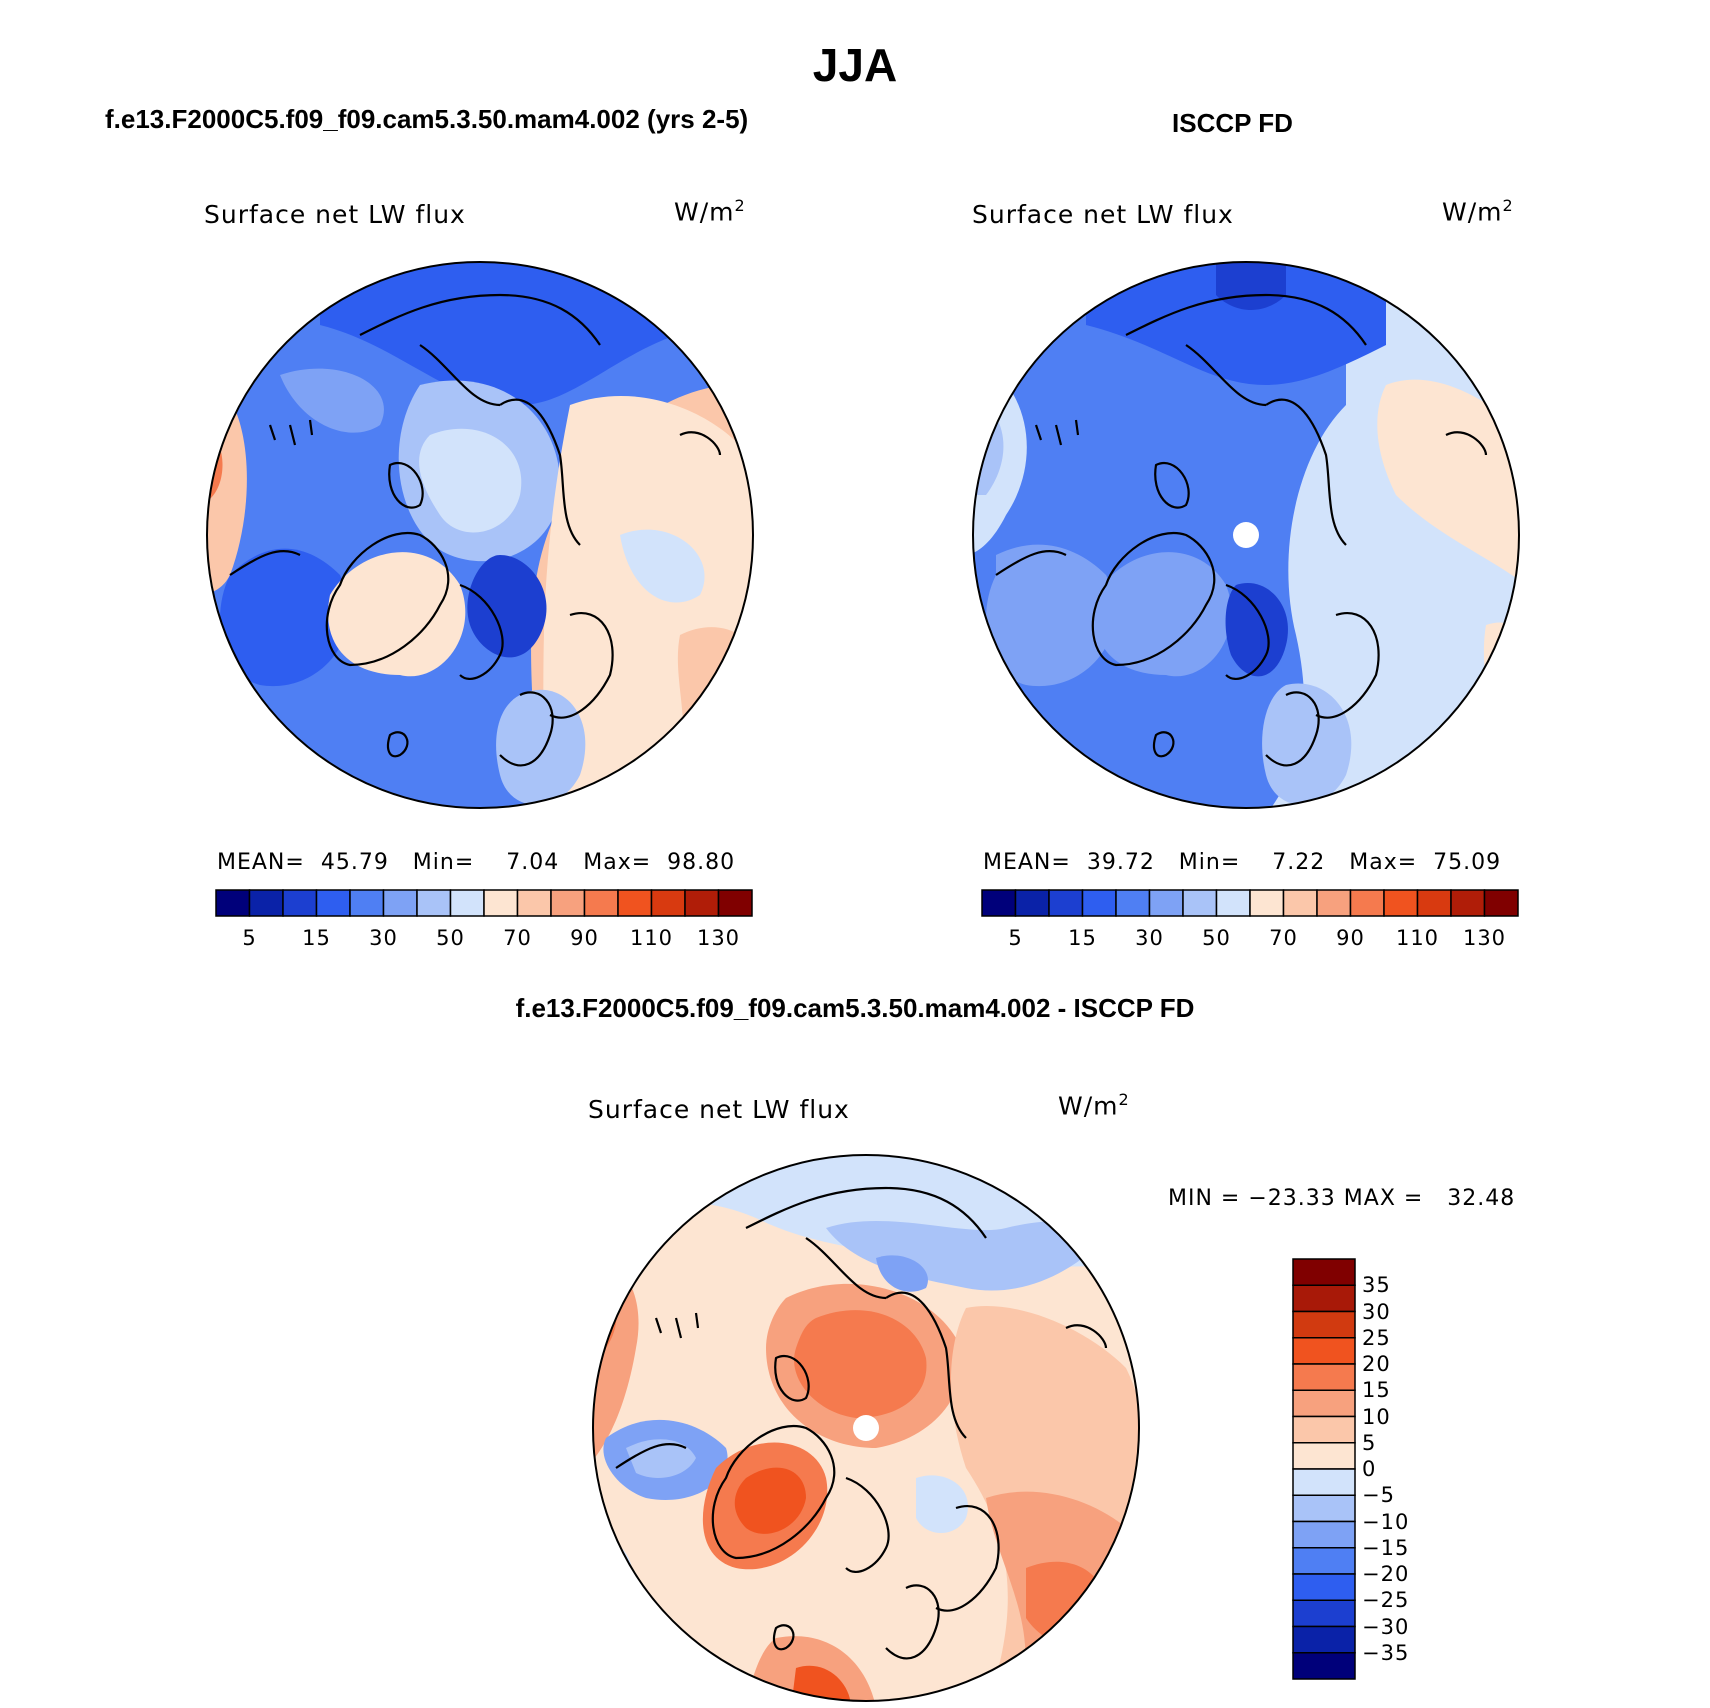 This screenshot has height=1708, width=1710. Describe the element at coordinates (1103, 214) in the screenshot. I see `obs-panel-title: Surface net LW flux` at that location.